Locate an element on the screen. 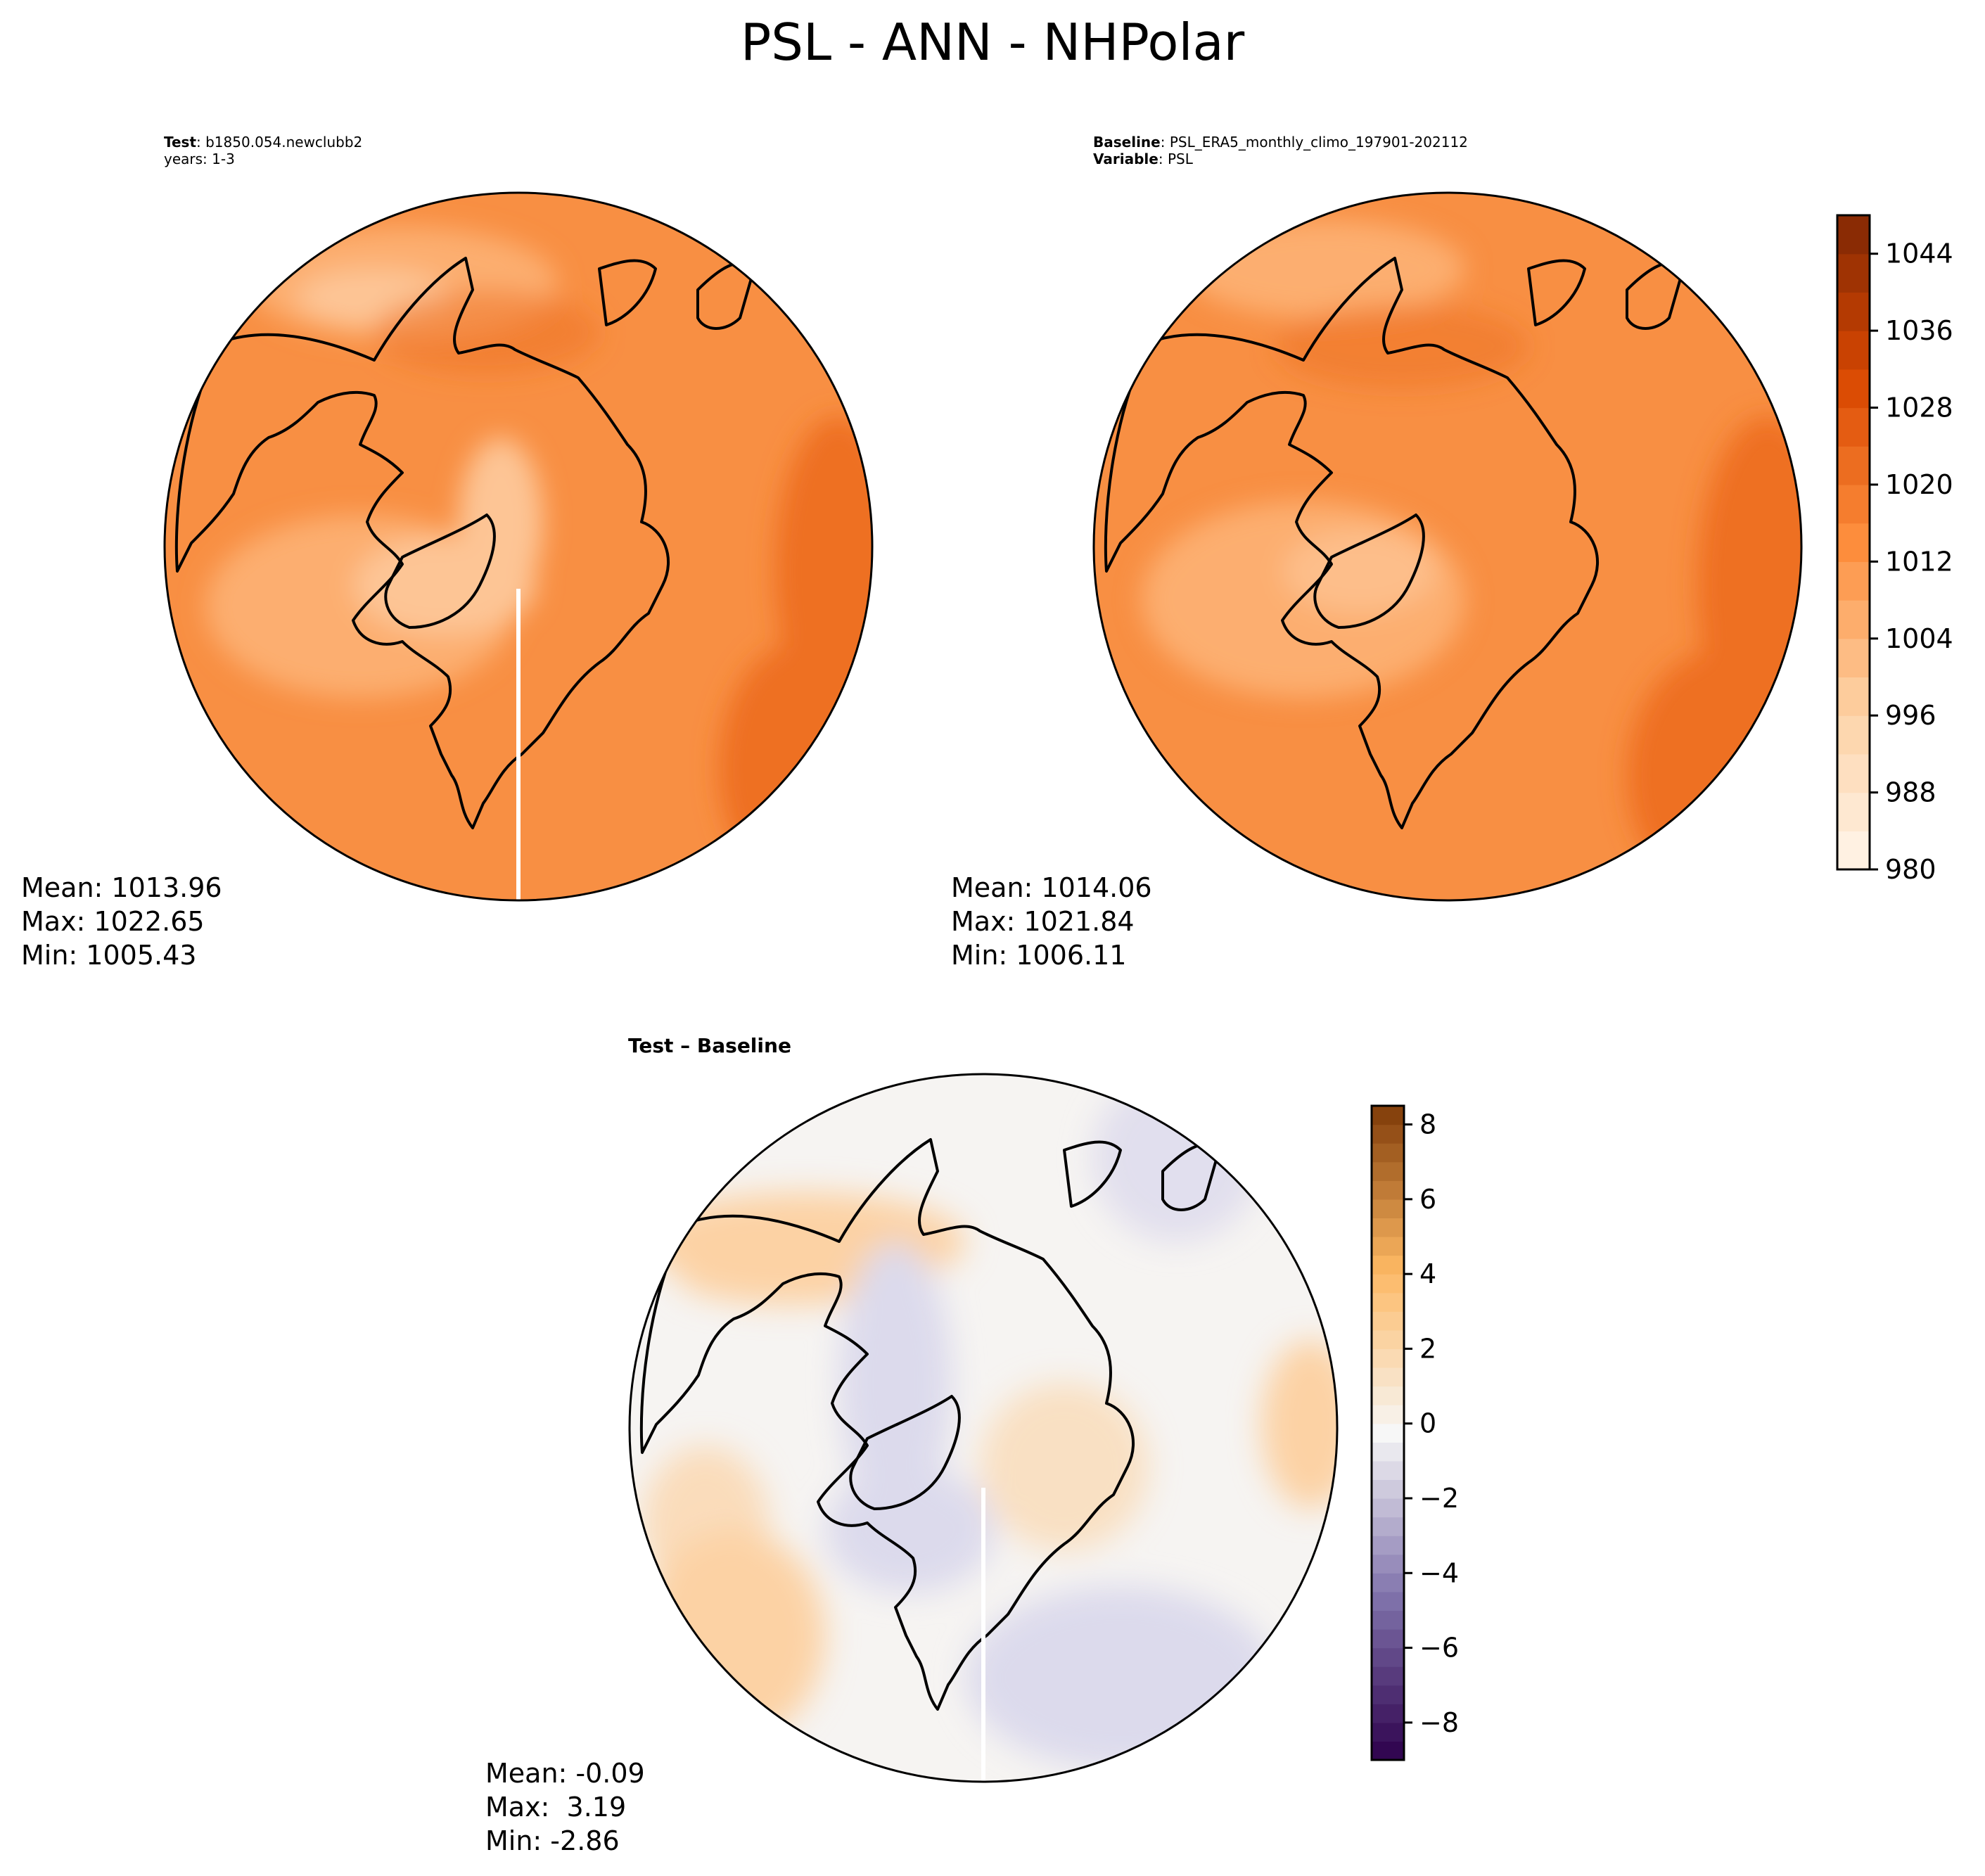  baseline-case-name: : PSL_ERA5_monthly_climo_197901-202112 is located at coordinates (1314, 142).